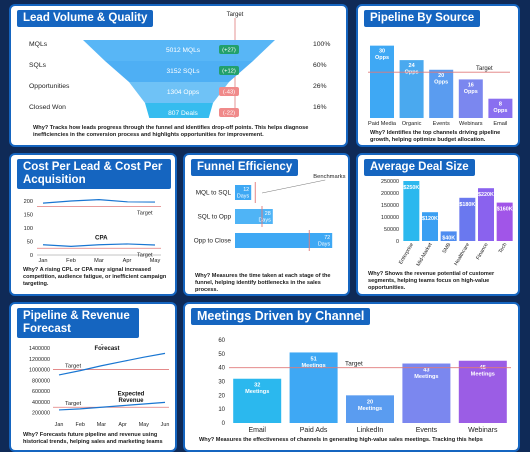  Describe the element at coordinates (38, 65) in the screenshot. I see `funnel-stage-name: SQLs` at that location.